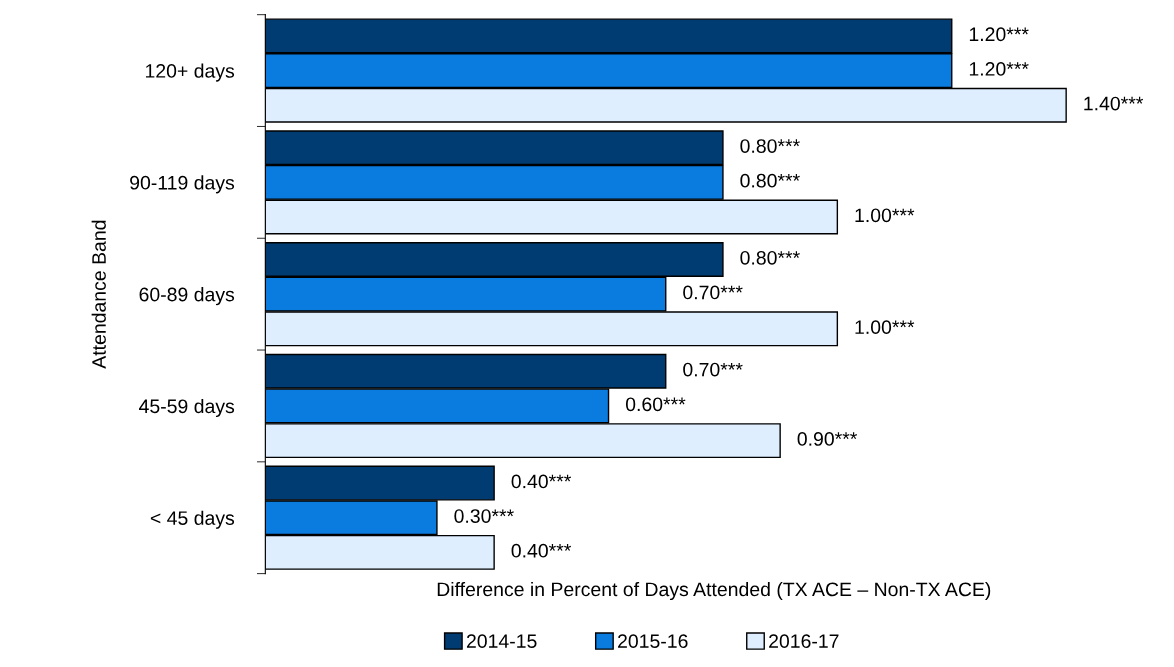 The width and height of the screenshot is (1174, 667). What do you see at coordinates (98, 294) in the screenshot?
I see `y-axis-title: Attendance Band` at bounding box center [98, 294].